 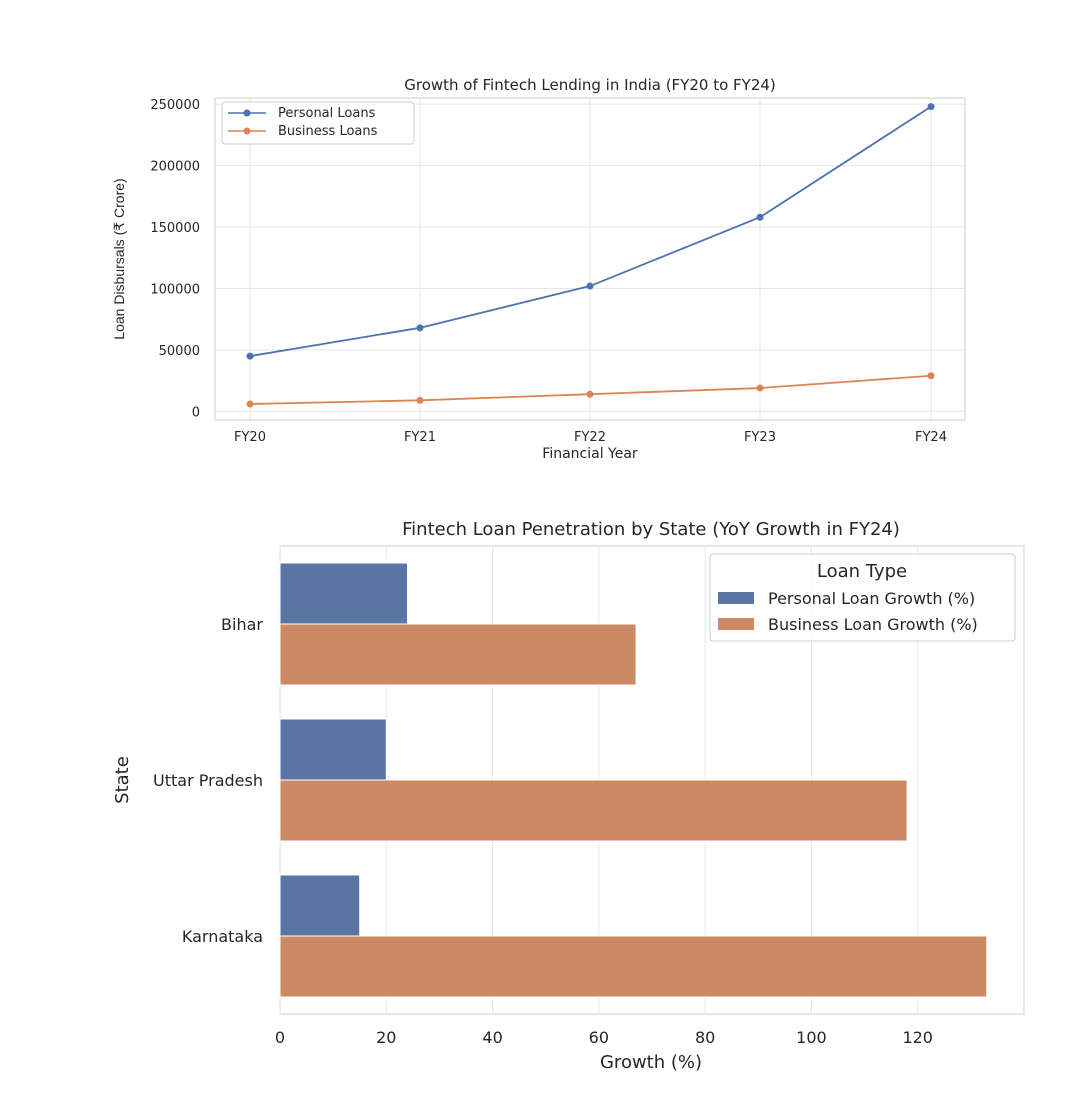 I want to click on legend-marker-personal-loans, so click(x=247, y=113).